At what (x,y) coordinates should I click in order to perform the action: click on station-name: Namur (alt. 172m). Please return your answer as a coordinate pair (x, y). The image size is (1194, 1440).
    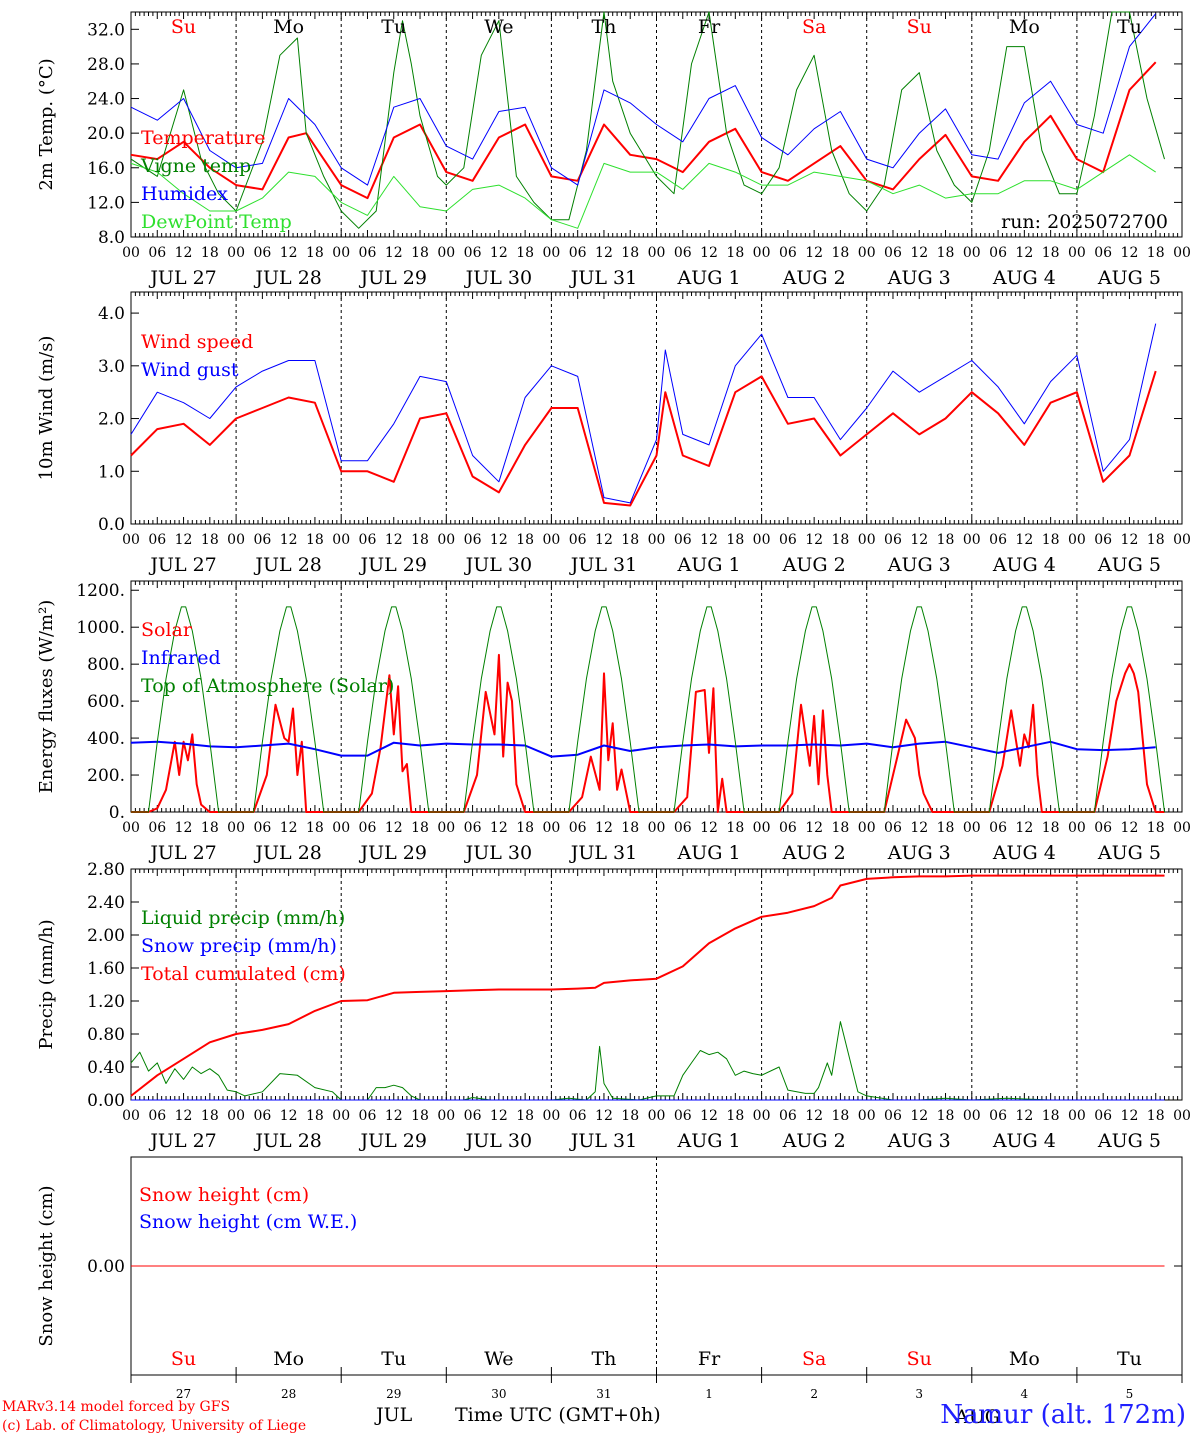
    Looking at the image, I should click on (1063, 1415).